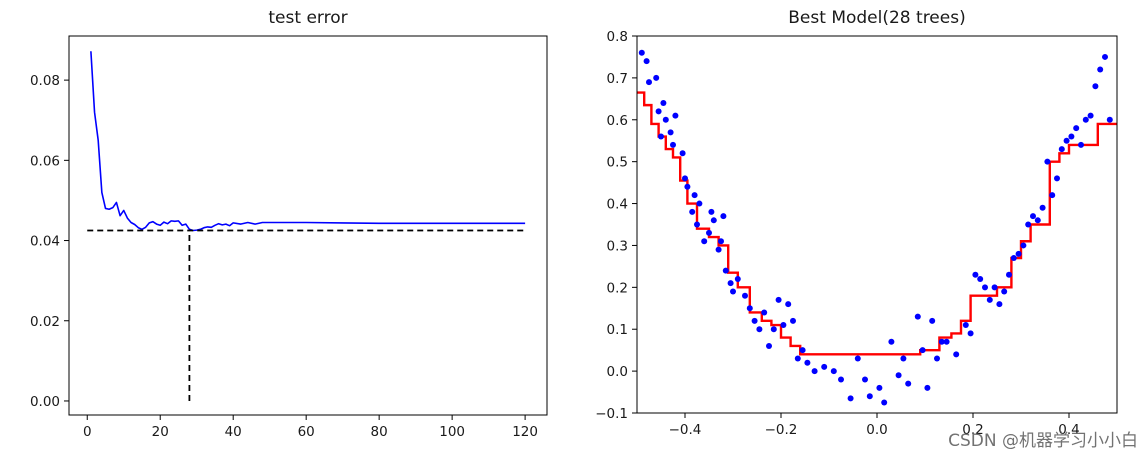 This screenshot has height=461, width=1145. What do you see at coordinates (1043, 441) in the screenshot?
I see `csdn-watermark: CSDN @机器学习小小白` at bounding box center [1043, 441].